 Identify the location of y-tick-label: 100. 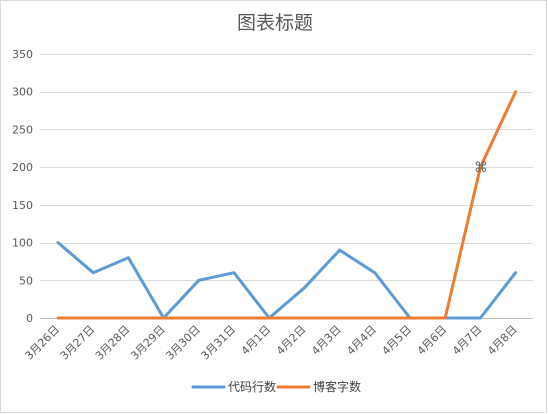
(22, 243).